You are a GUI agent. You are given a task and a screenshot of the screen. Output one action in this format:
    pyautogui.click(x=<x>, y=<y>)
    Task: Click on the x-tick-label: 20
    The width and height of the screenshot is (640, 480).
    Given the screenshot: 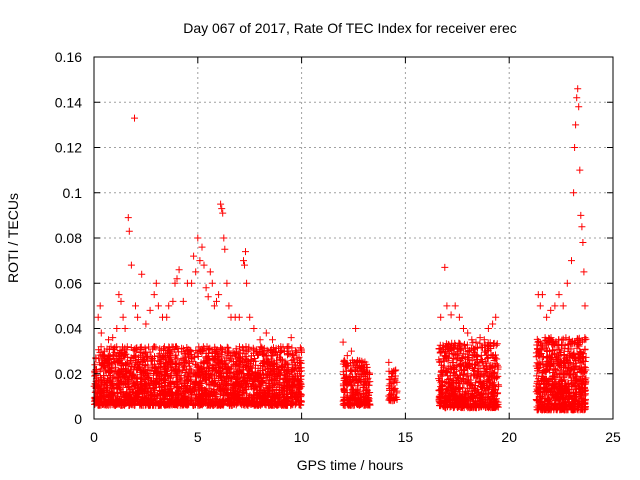 What is the action you would take?
    pyautogui.click(x=509, y=437)
    